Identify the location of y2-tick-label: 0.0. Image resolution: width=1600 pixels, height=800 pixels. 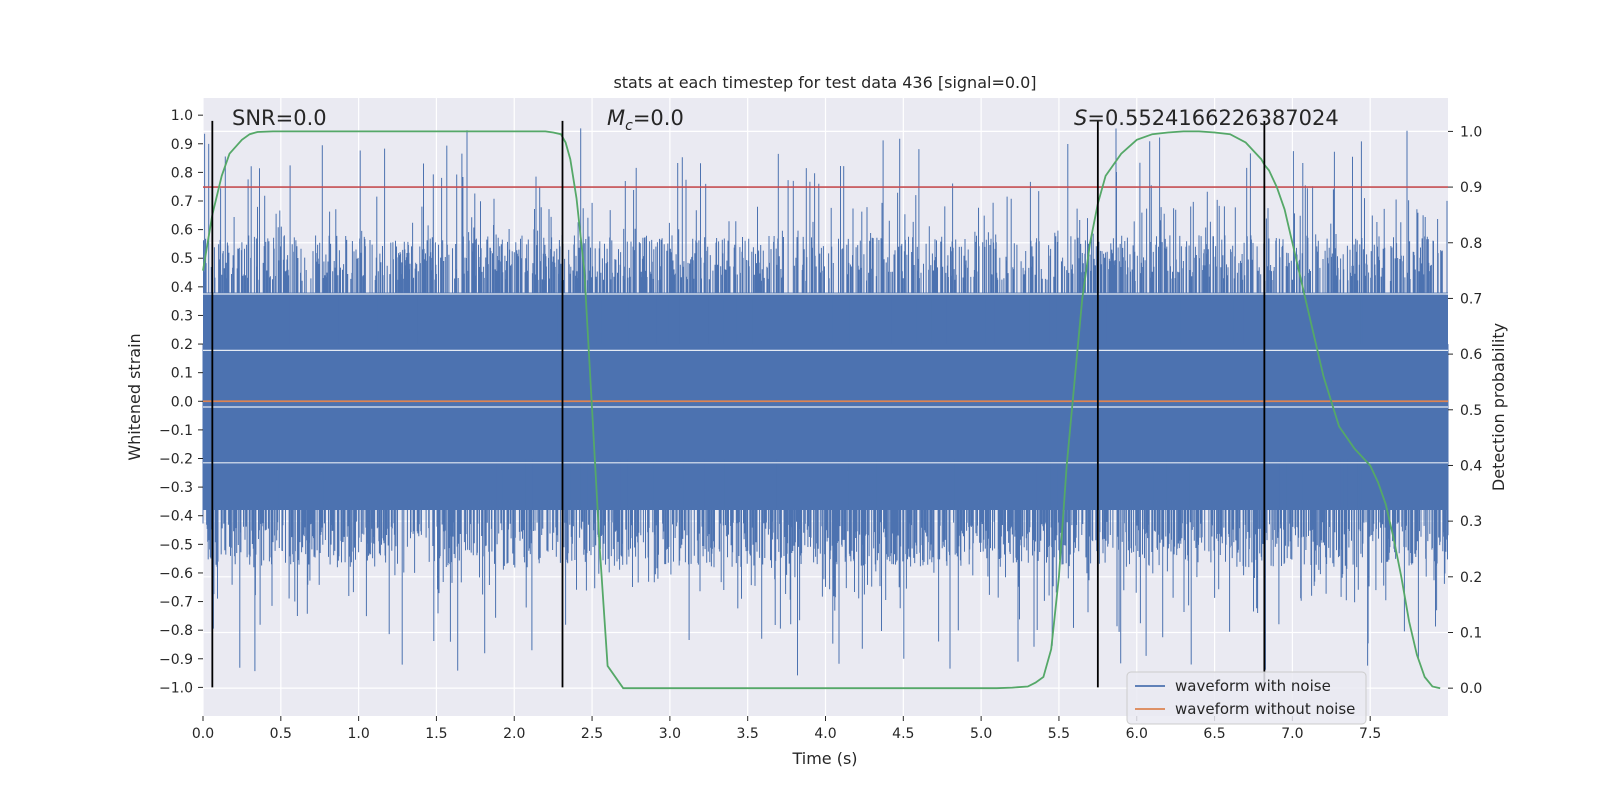
(1471, 689).